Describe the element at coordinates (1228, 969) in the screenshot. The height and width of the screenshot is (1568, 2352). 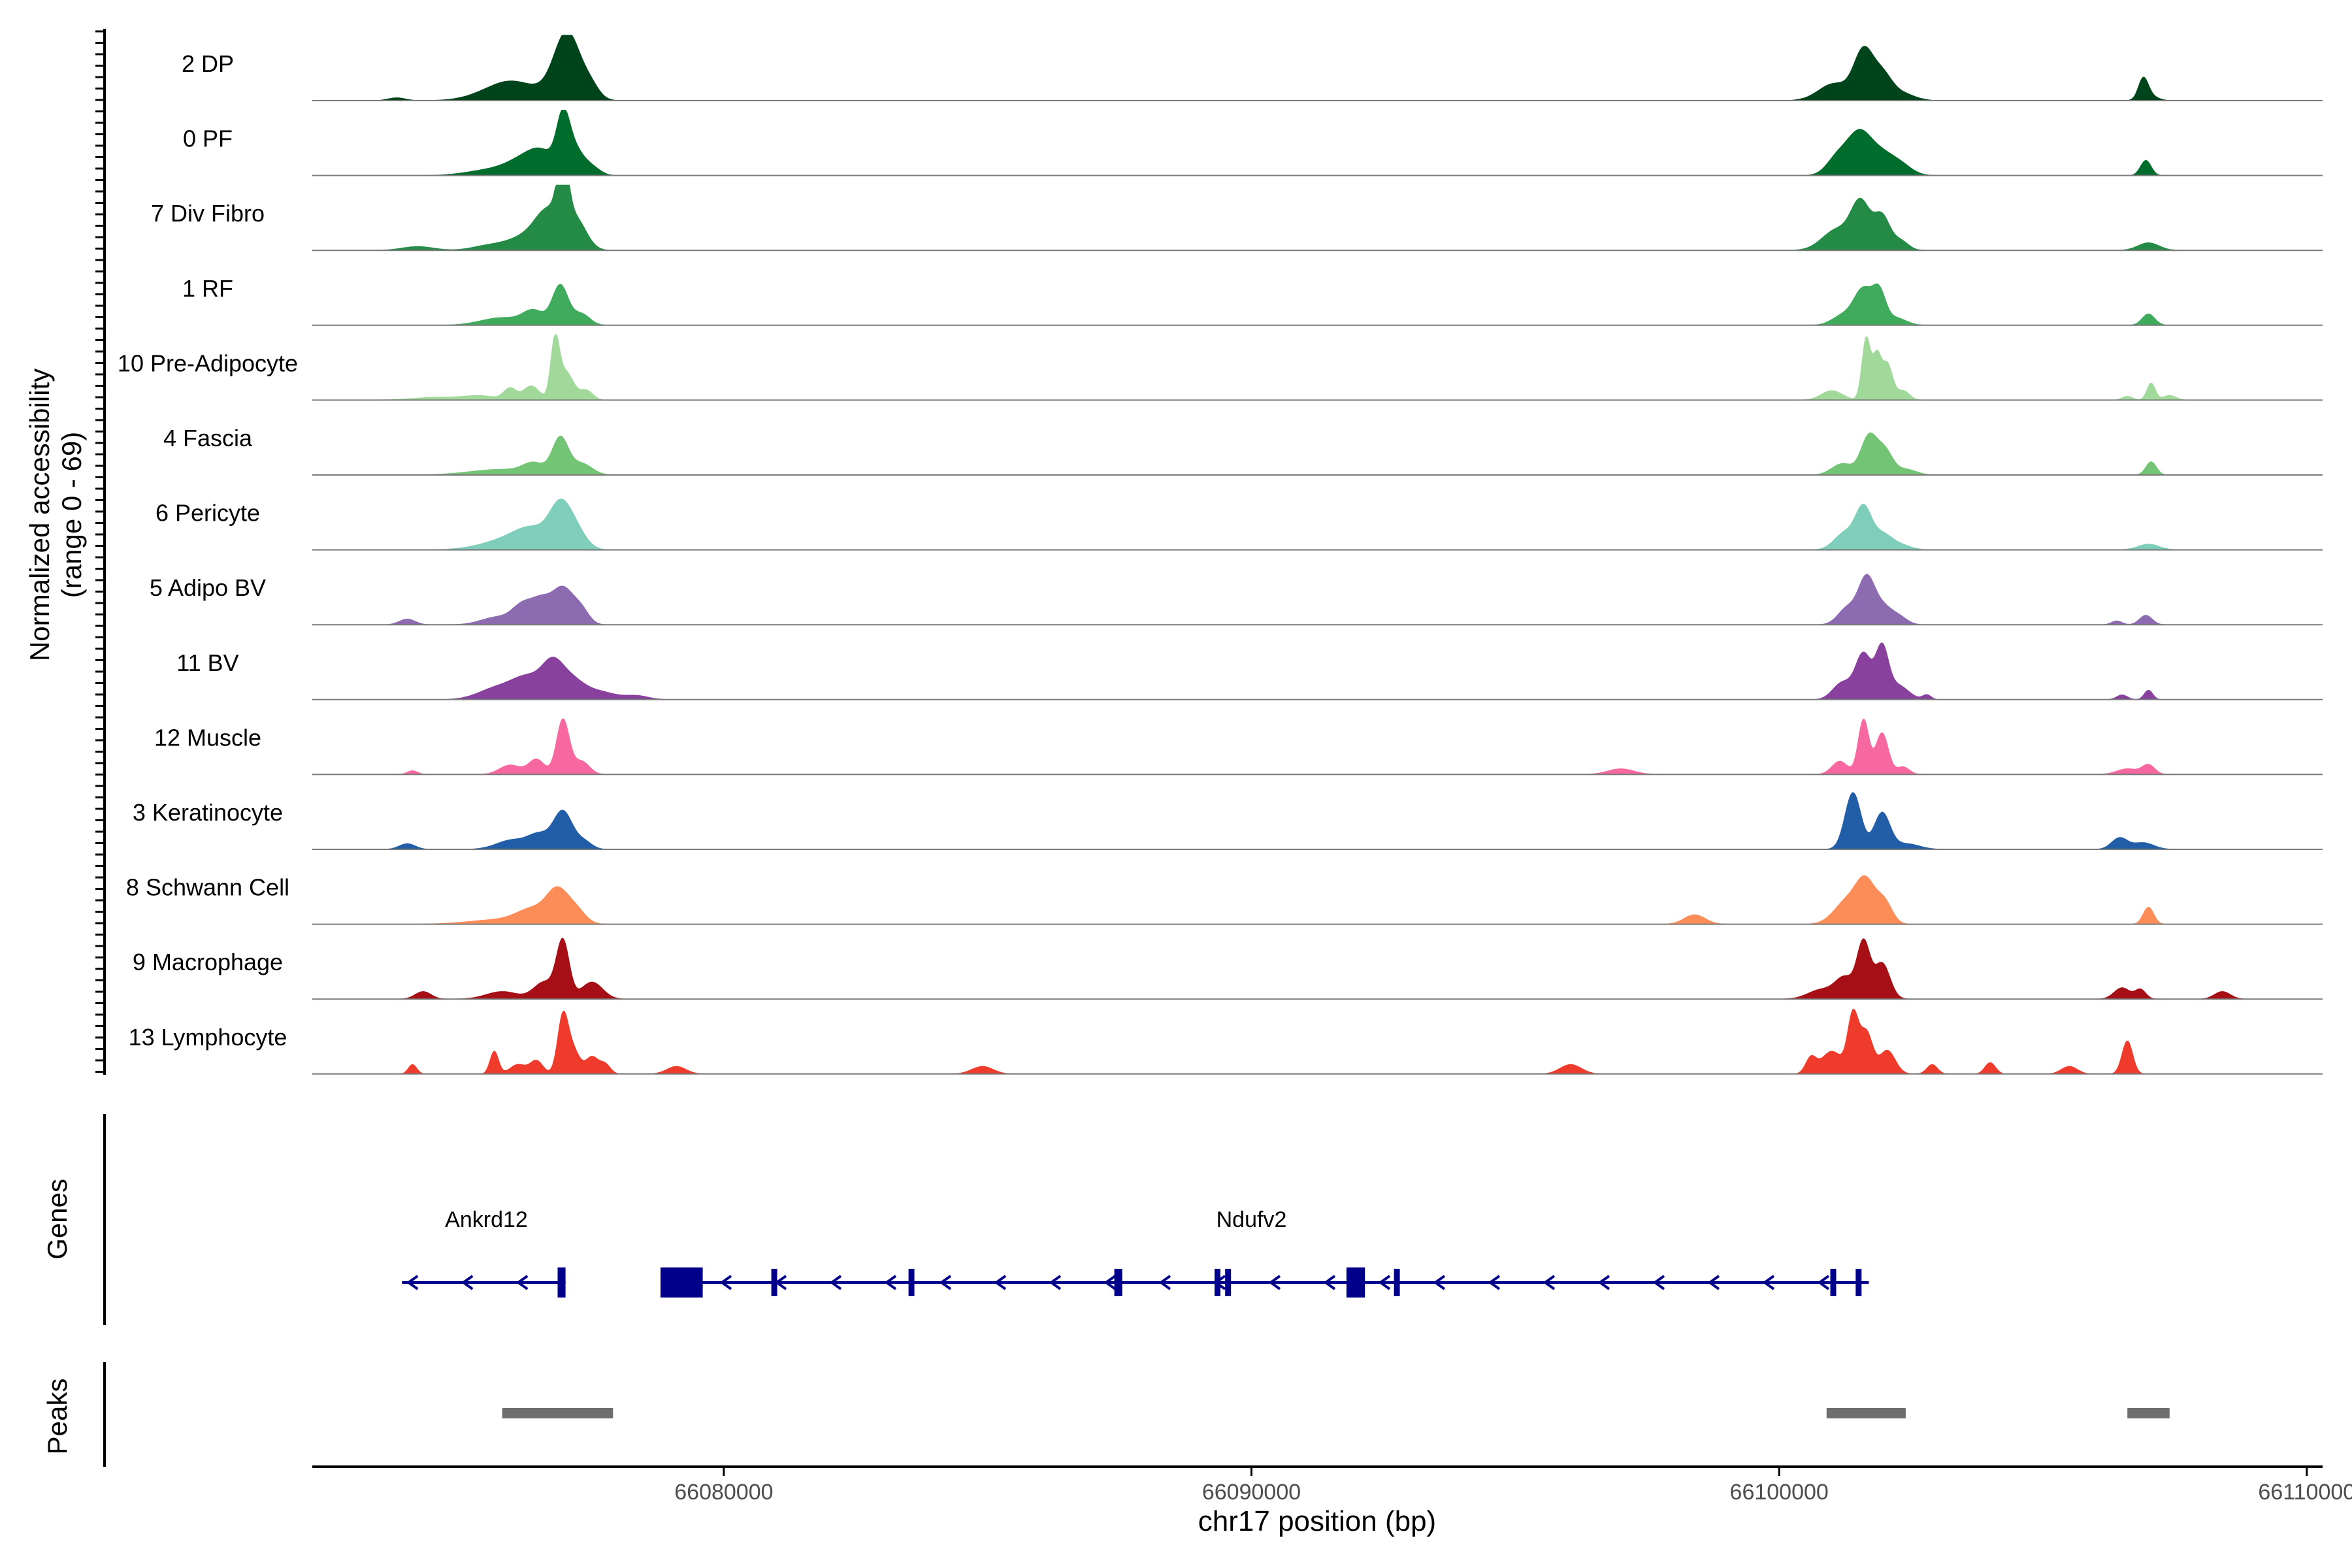
I see `track-9-macrophage: 9 Macrophage` at that location.